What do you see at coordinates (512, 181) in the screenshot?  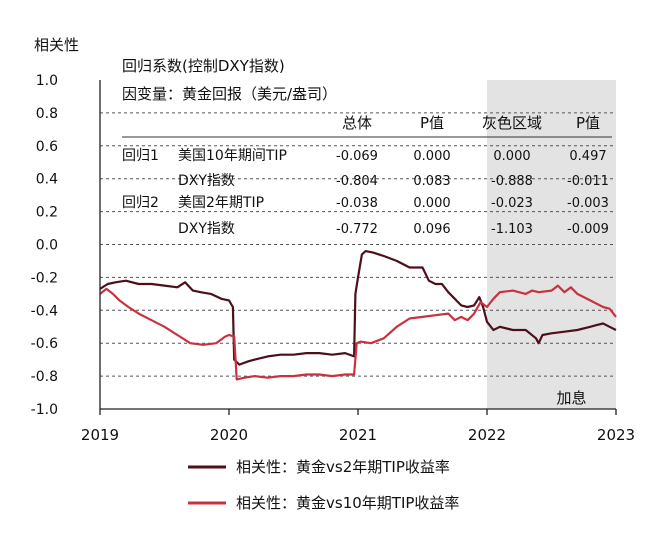 I see `table-cell: -0.888` at bounding box center [512, 181].